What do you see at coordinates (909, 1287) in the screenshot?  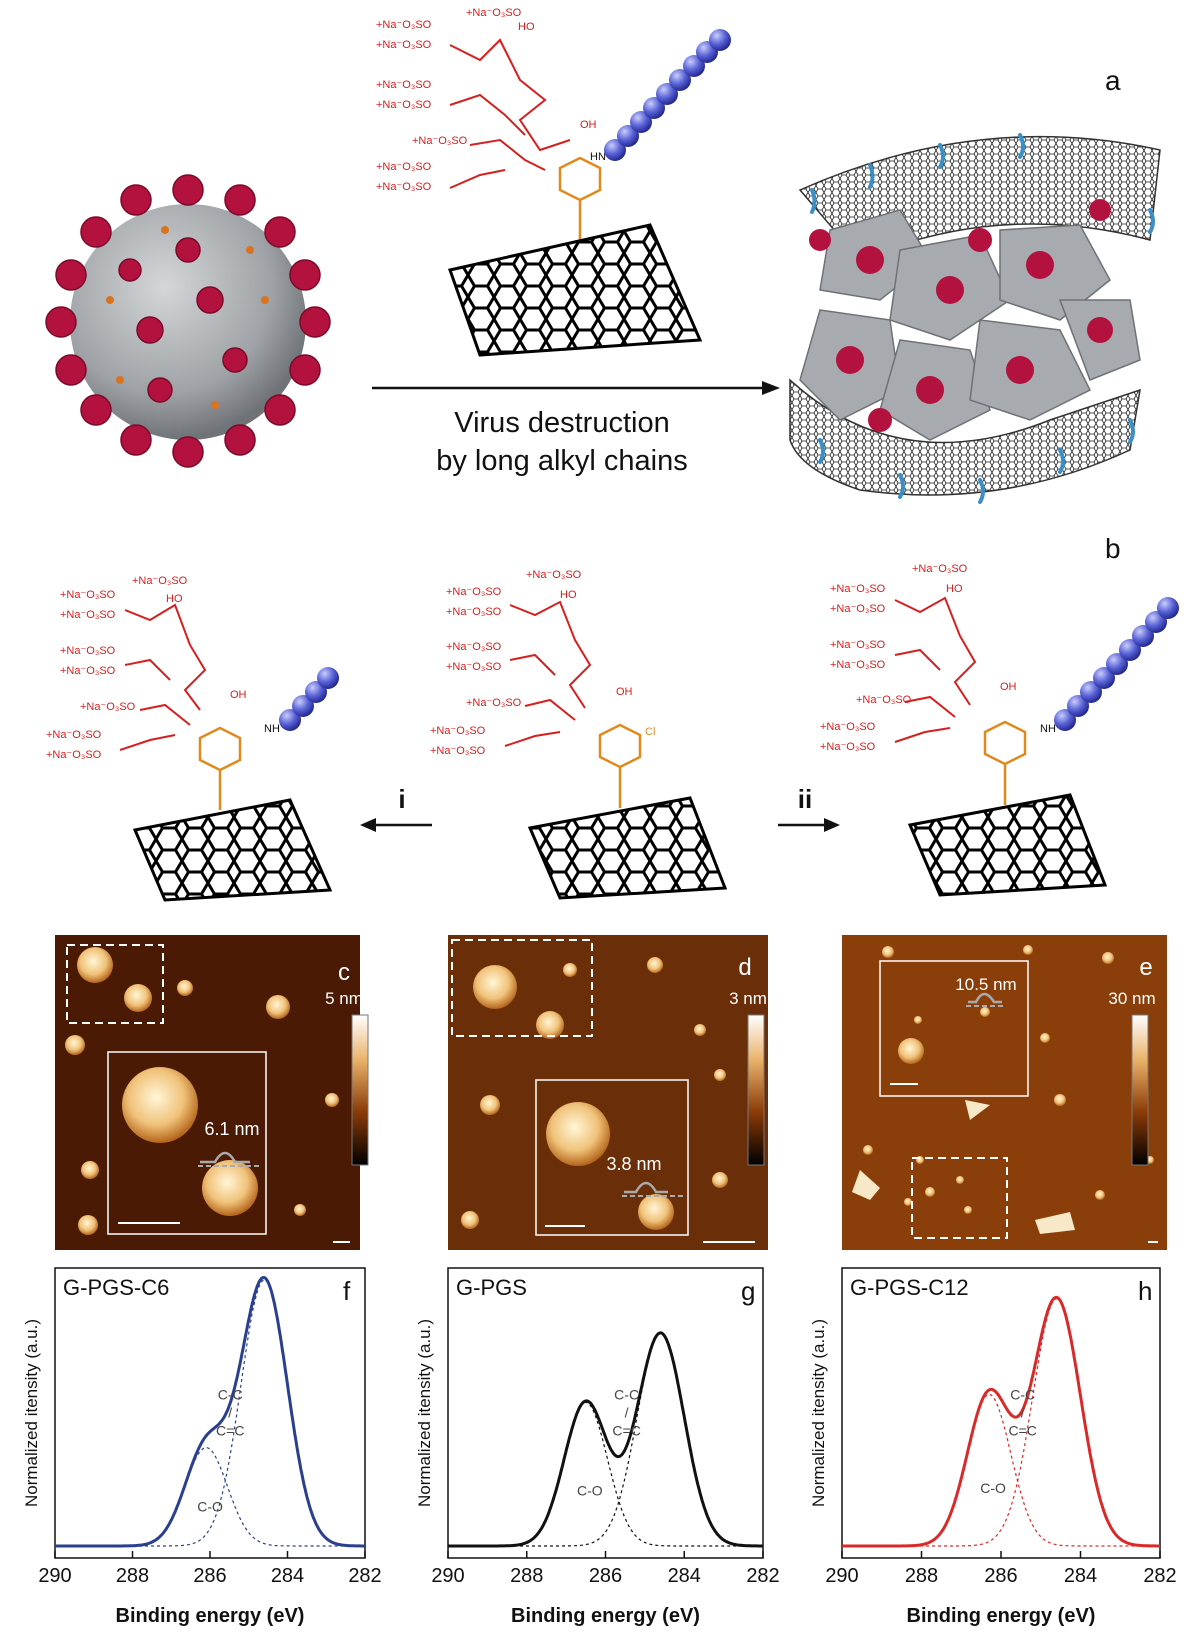 I see `chart-title: G-PGS-C12` at bounding box center [909, 1287].